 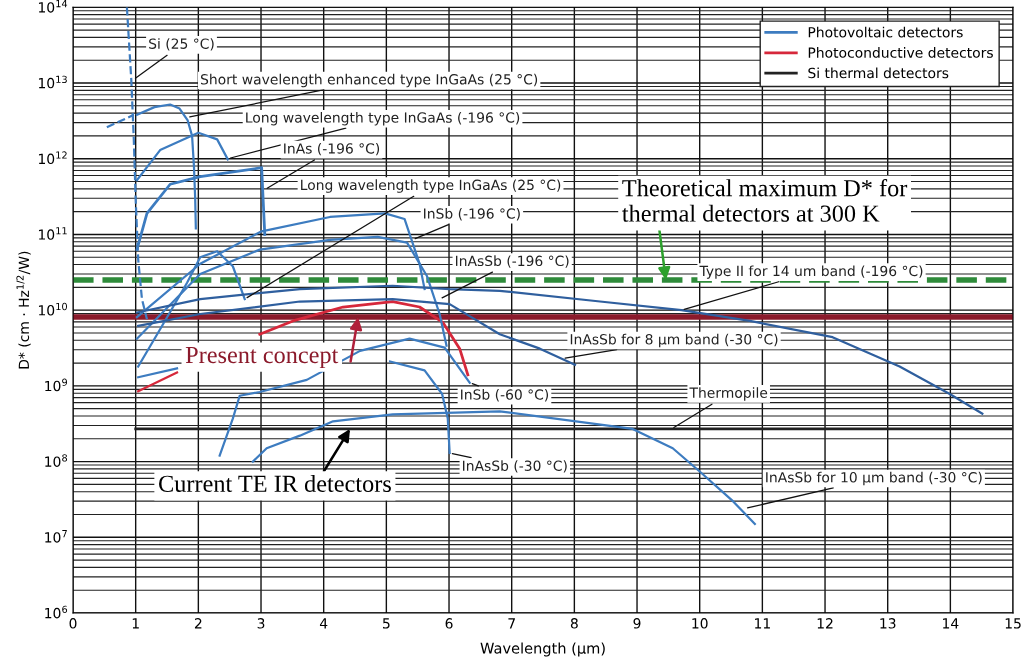 What do you see at coordinates (53, 6) in the screenshot?
I see `y-tick-label: 10$^{14}$` at bounding box center [53, 6].